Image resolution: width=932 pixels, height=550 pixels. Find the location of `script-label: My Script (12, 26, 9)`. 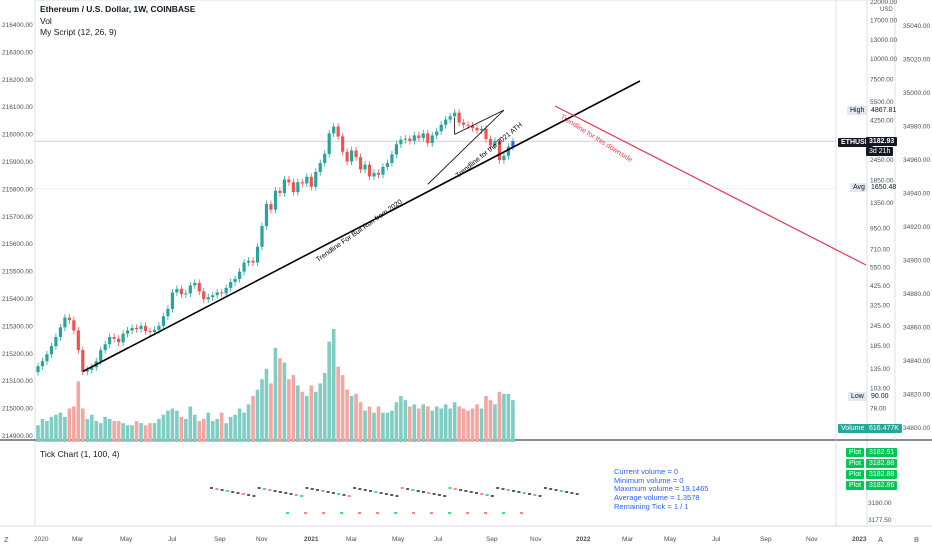

script-label: My Script (12, 26, 9) is located at coordinates (78, 32).